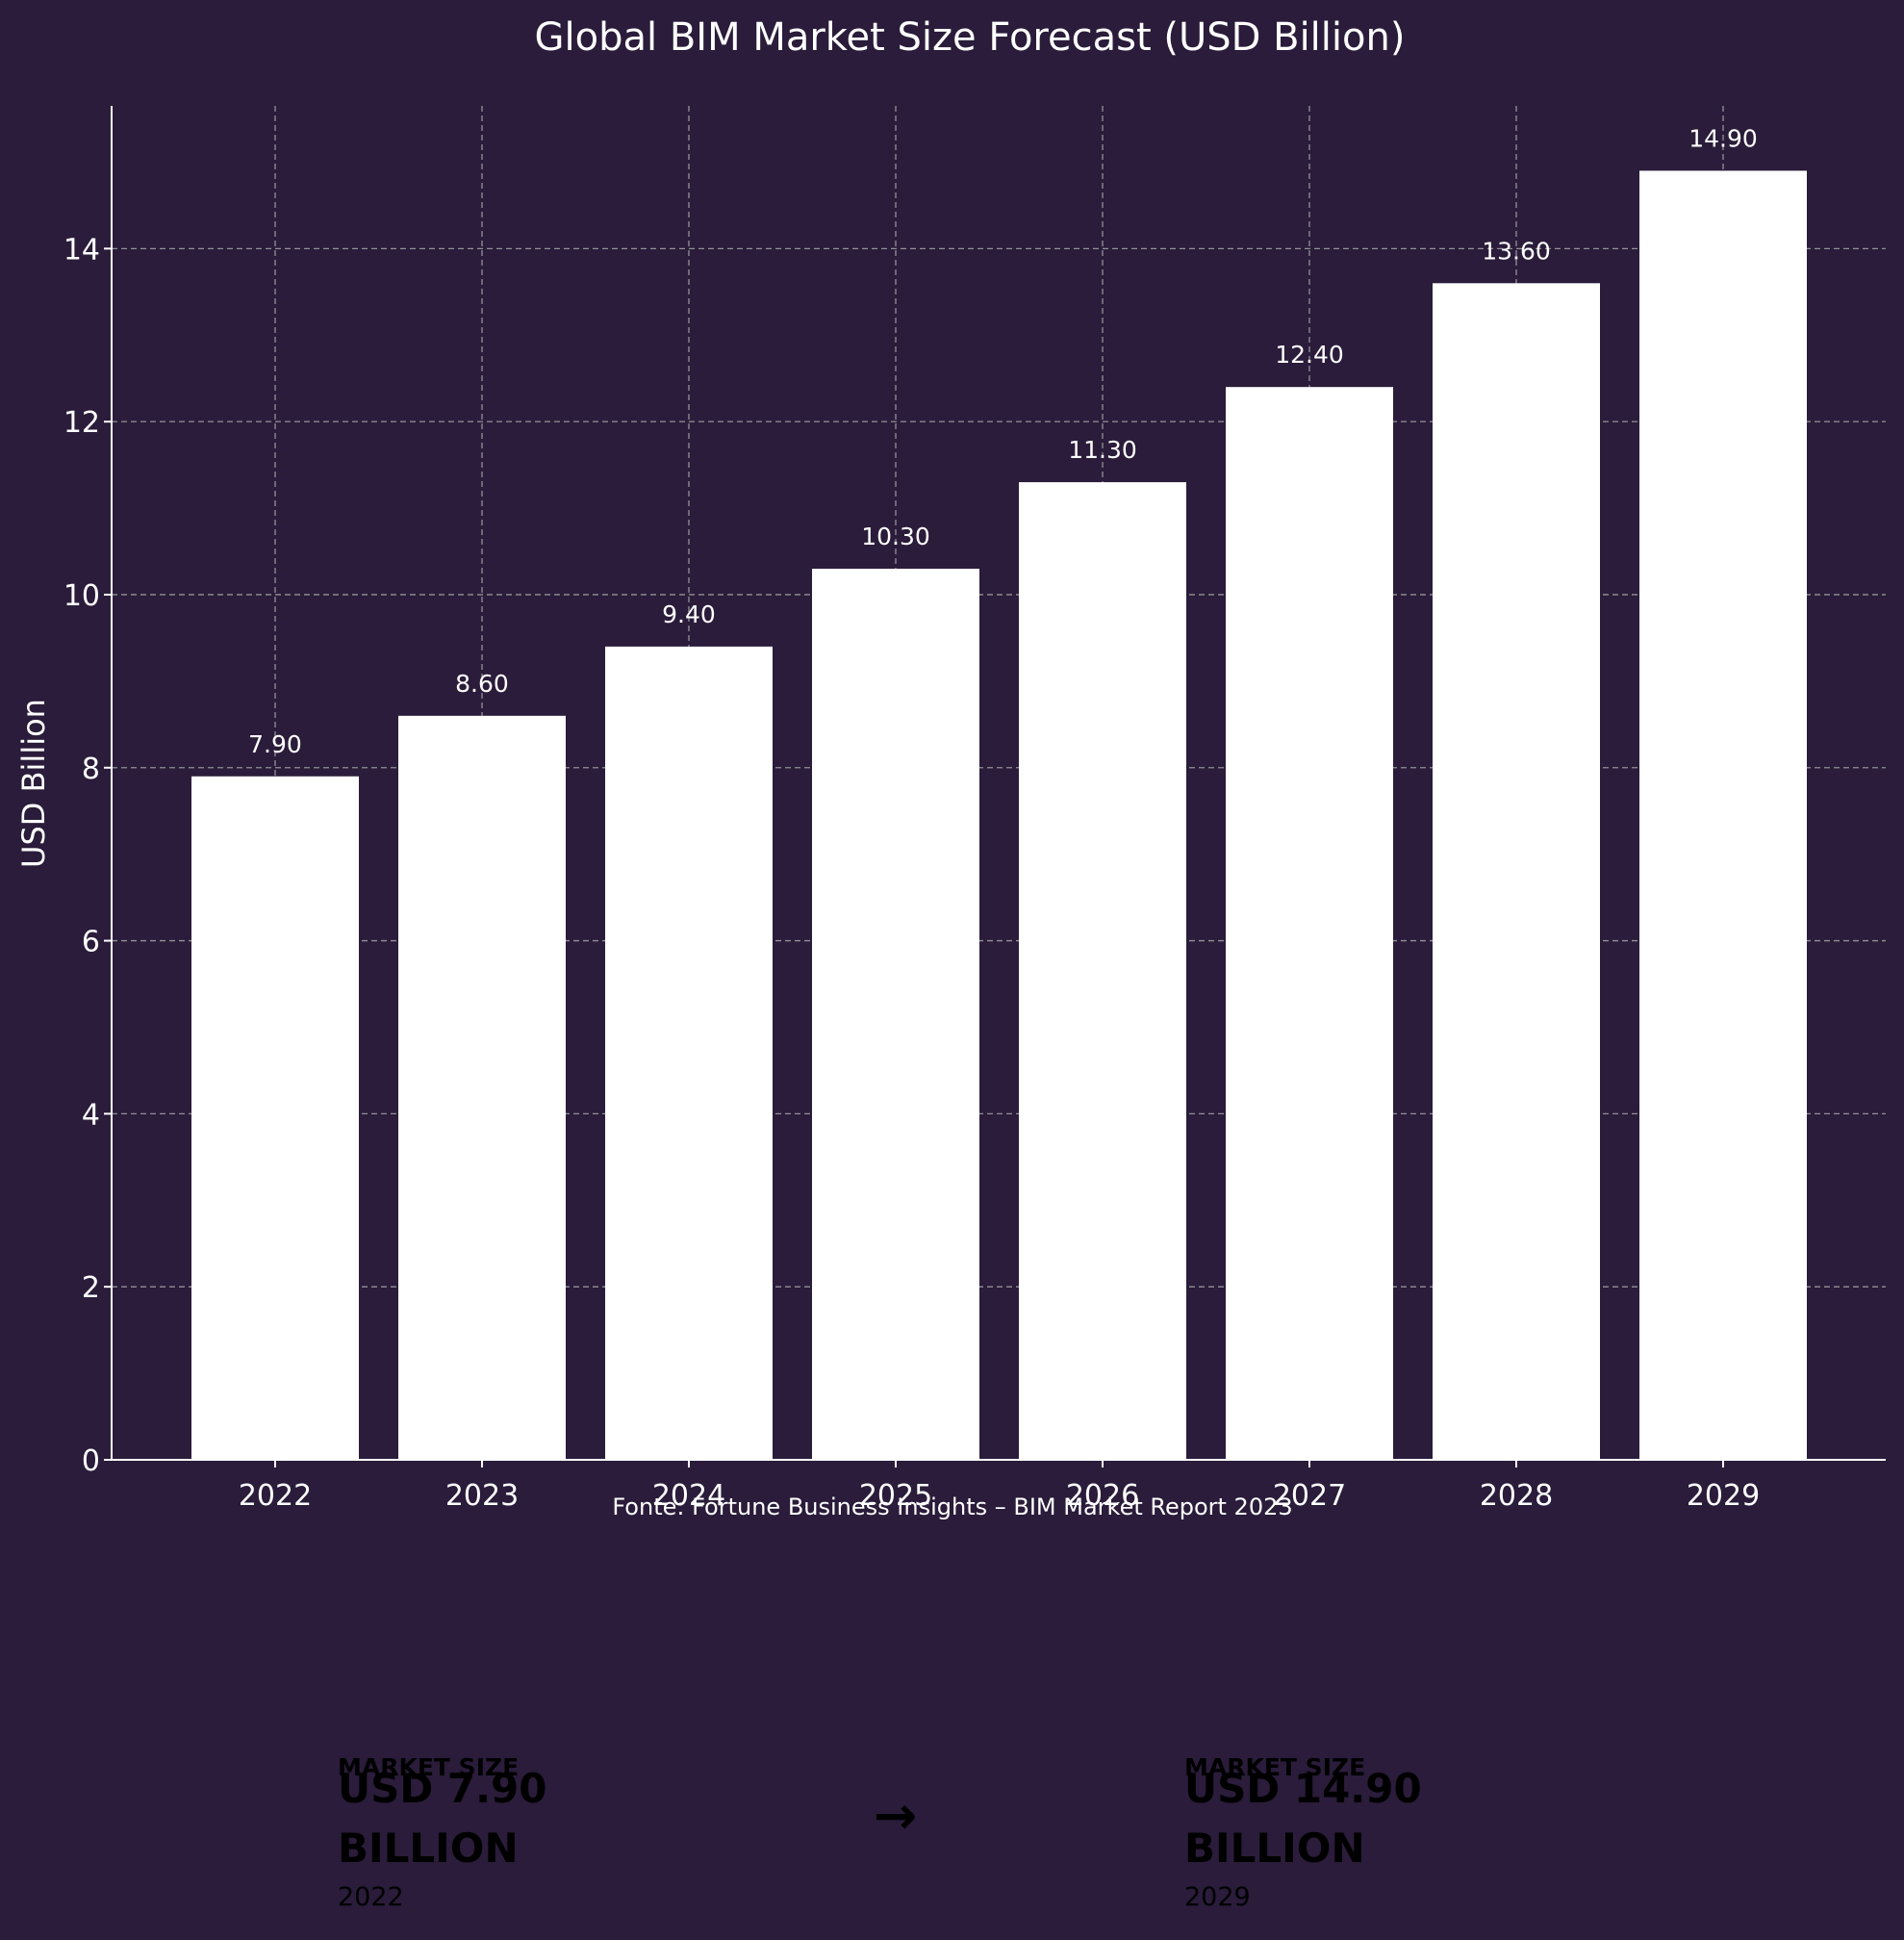 This screenshot has height=1940, width=1904. I want to click on y-tick-label: 0, so click(91, 1461).